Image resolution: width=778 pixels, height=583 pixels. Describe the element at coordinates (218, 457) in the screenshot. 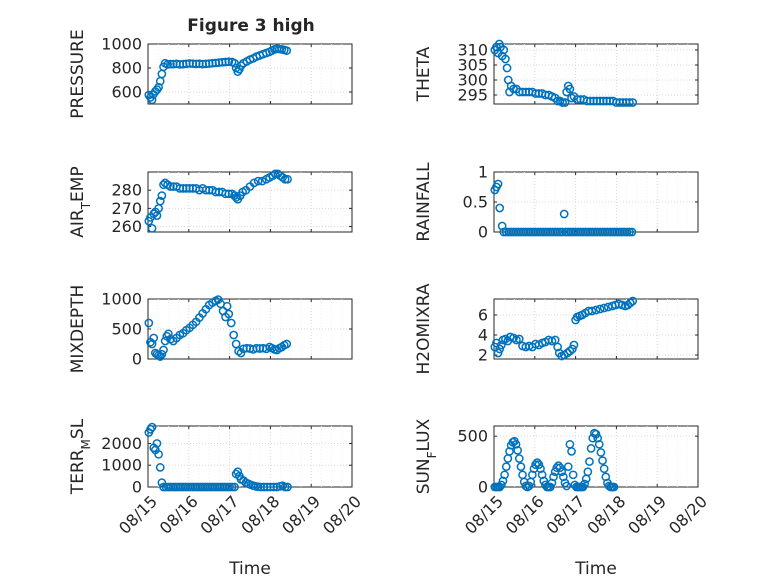

I see `series-terr-msl` at that location.